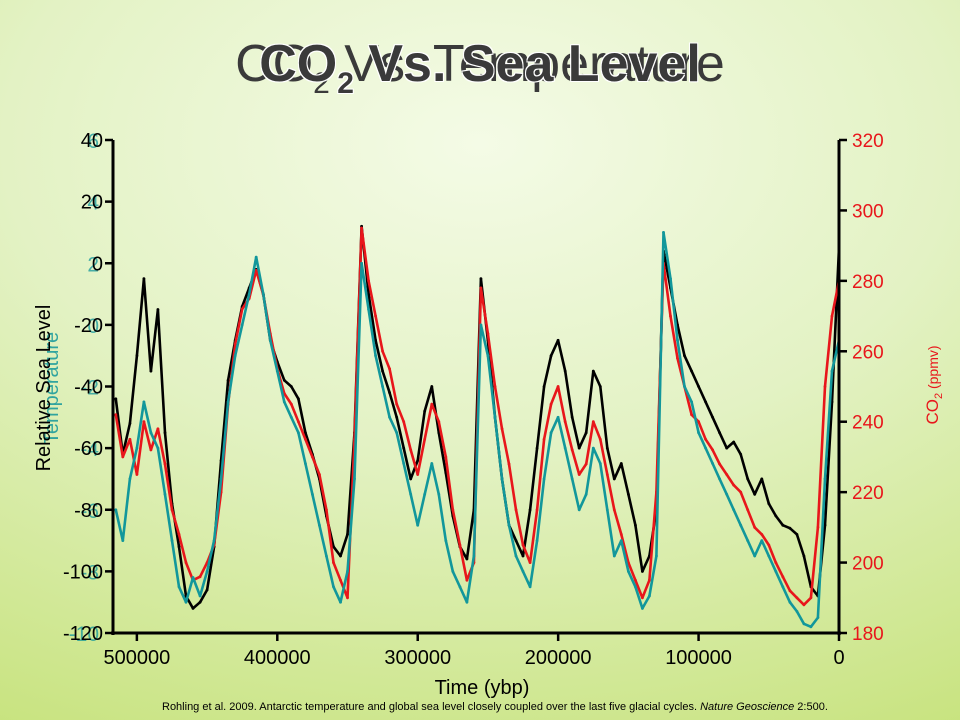 Image resolution: width=960 pixels, height=720 pixels. I want to click on x-tick-label: 0, so click(838, 658).